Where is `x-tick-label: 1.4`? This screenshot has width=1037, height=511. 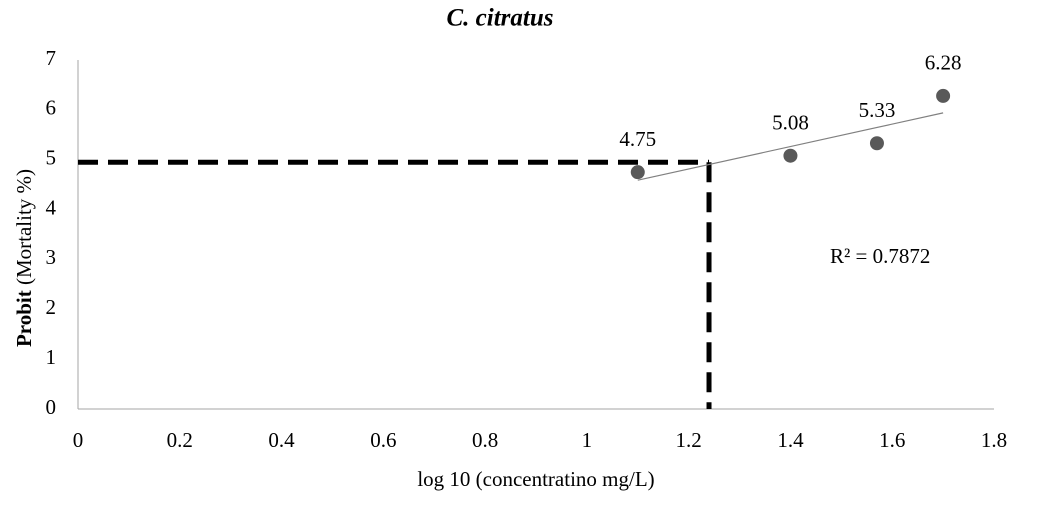
x-tick-label: 1.4 is located at coordinates (790, 440).